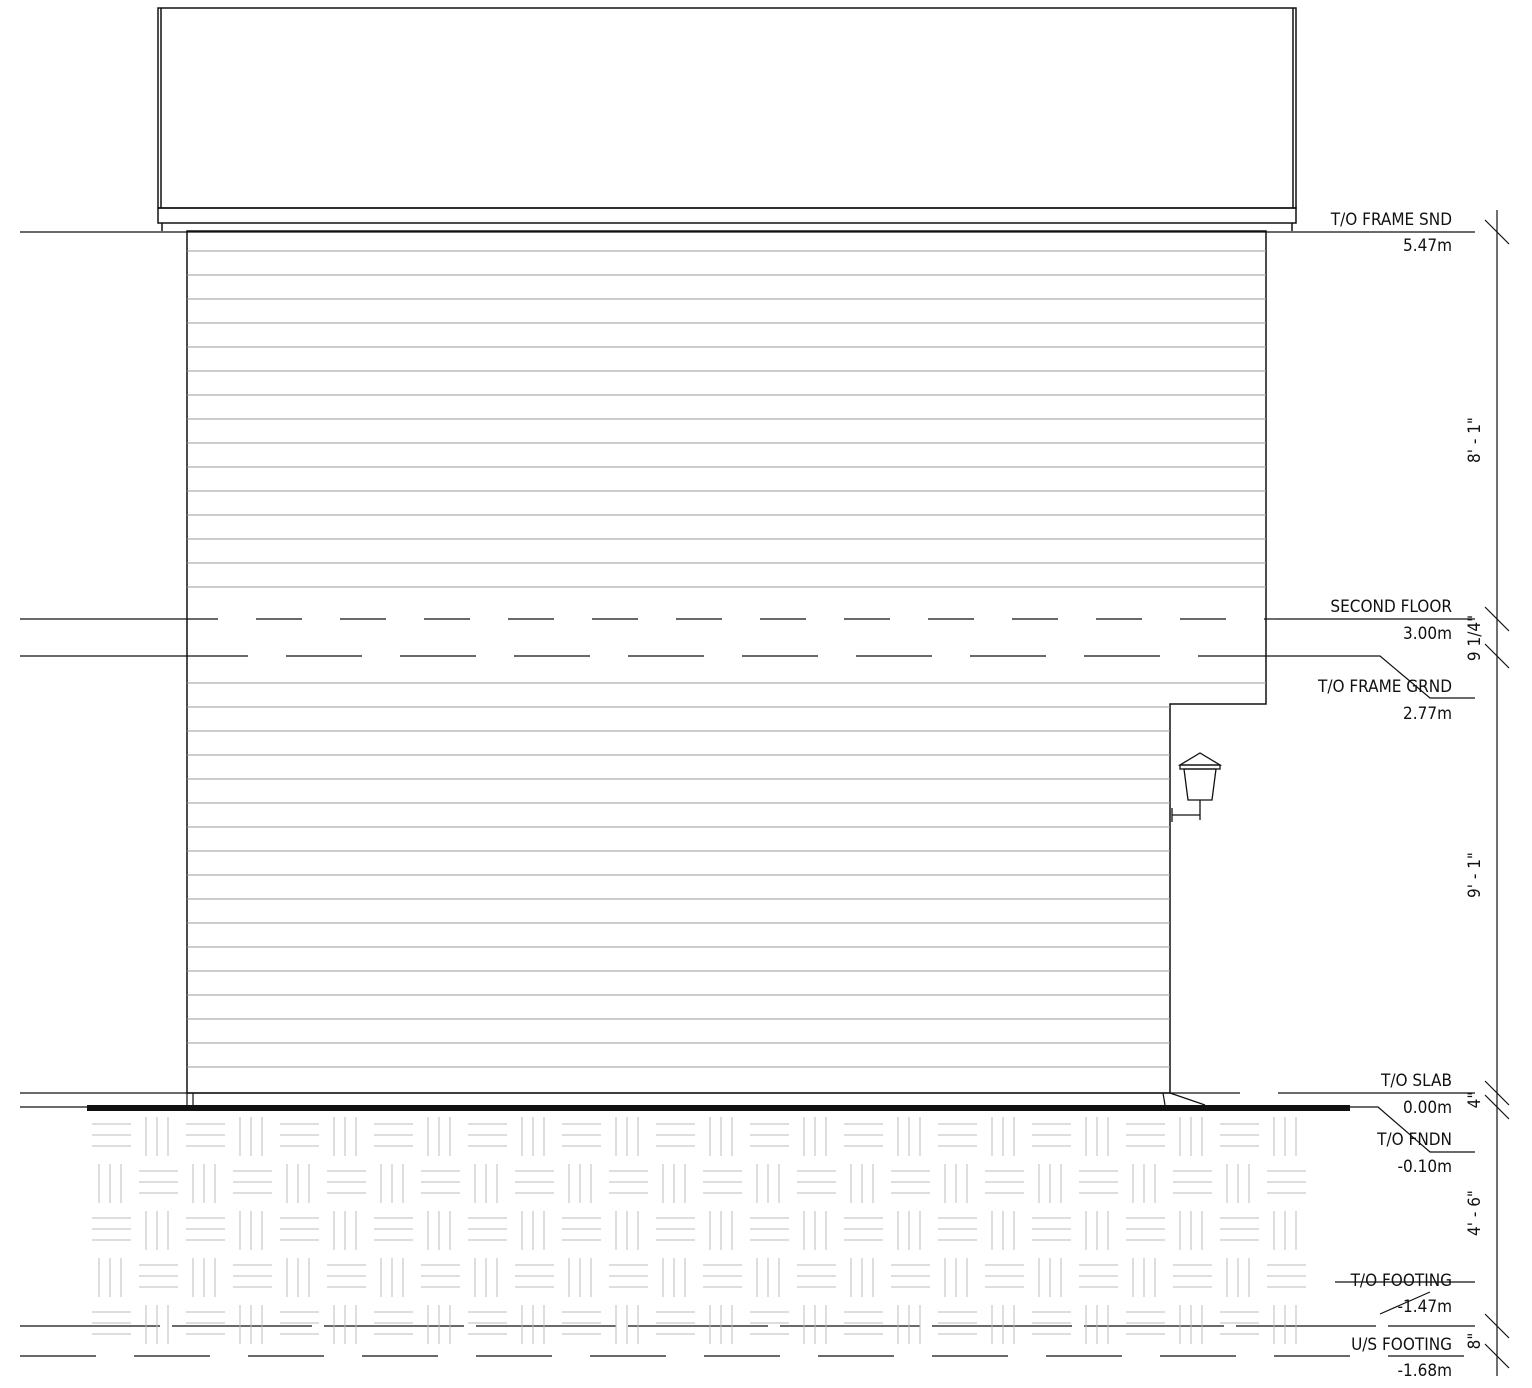 The width and height of the screenshot is (1532, 1388). I want to click on dimension-text: 9' - 1", so click(1475, 875).